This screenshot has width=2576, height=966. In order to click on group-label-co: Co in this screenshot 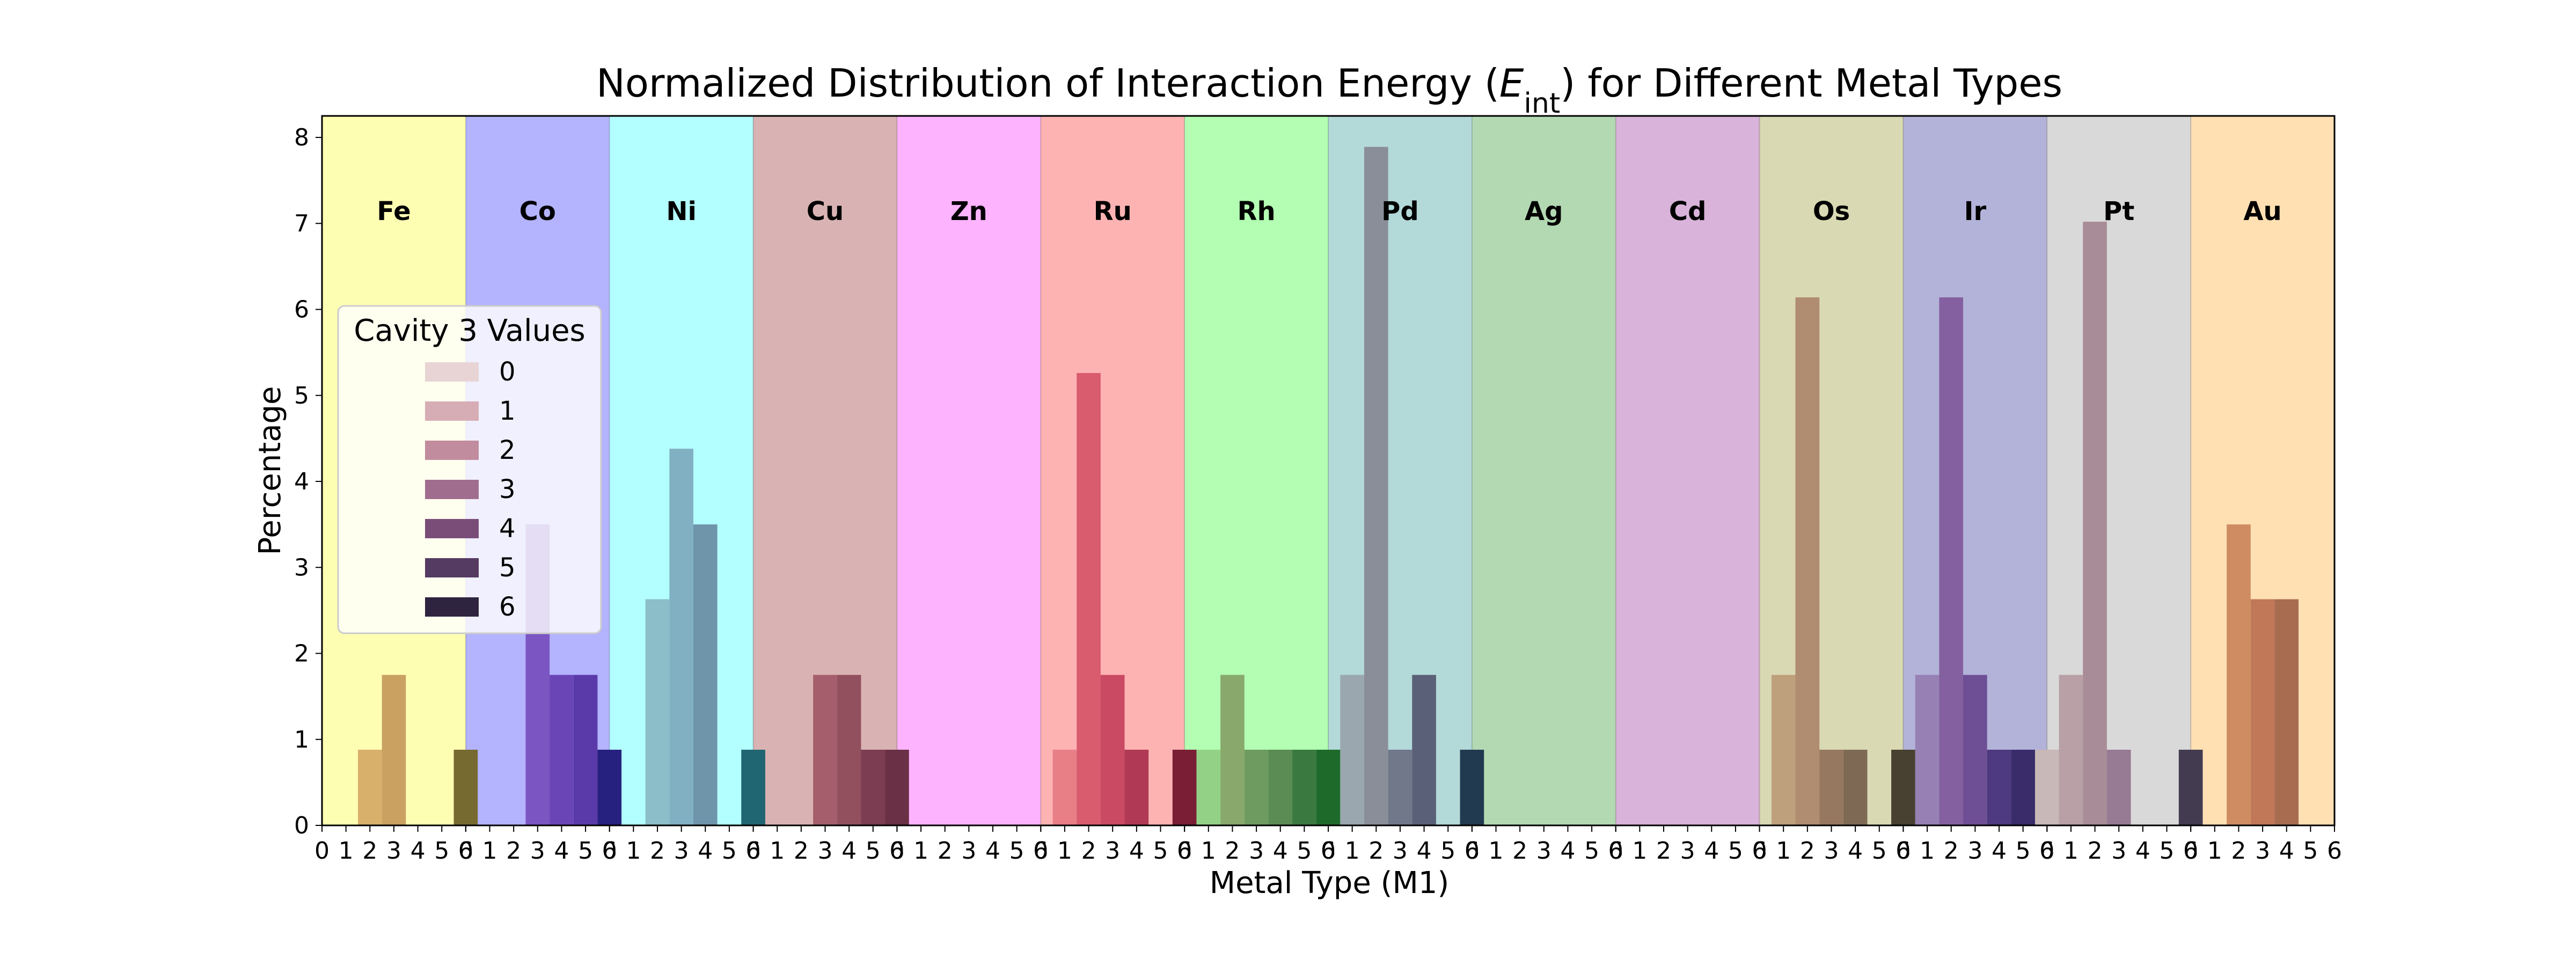, I will do `click(537, 211)`.